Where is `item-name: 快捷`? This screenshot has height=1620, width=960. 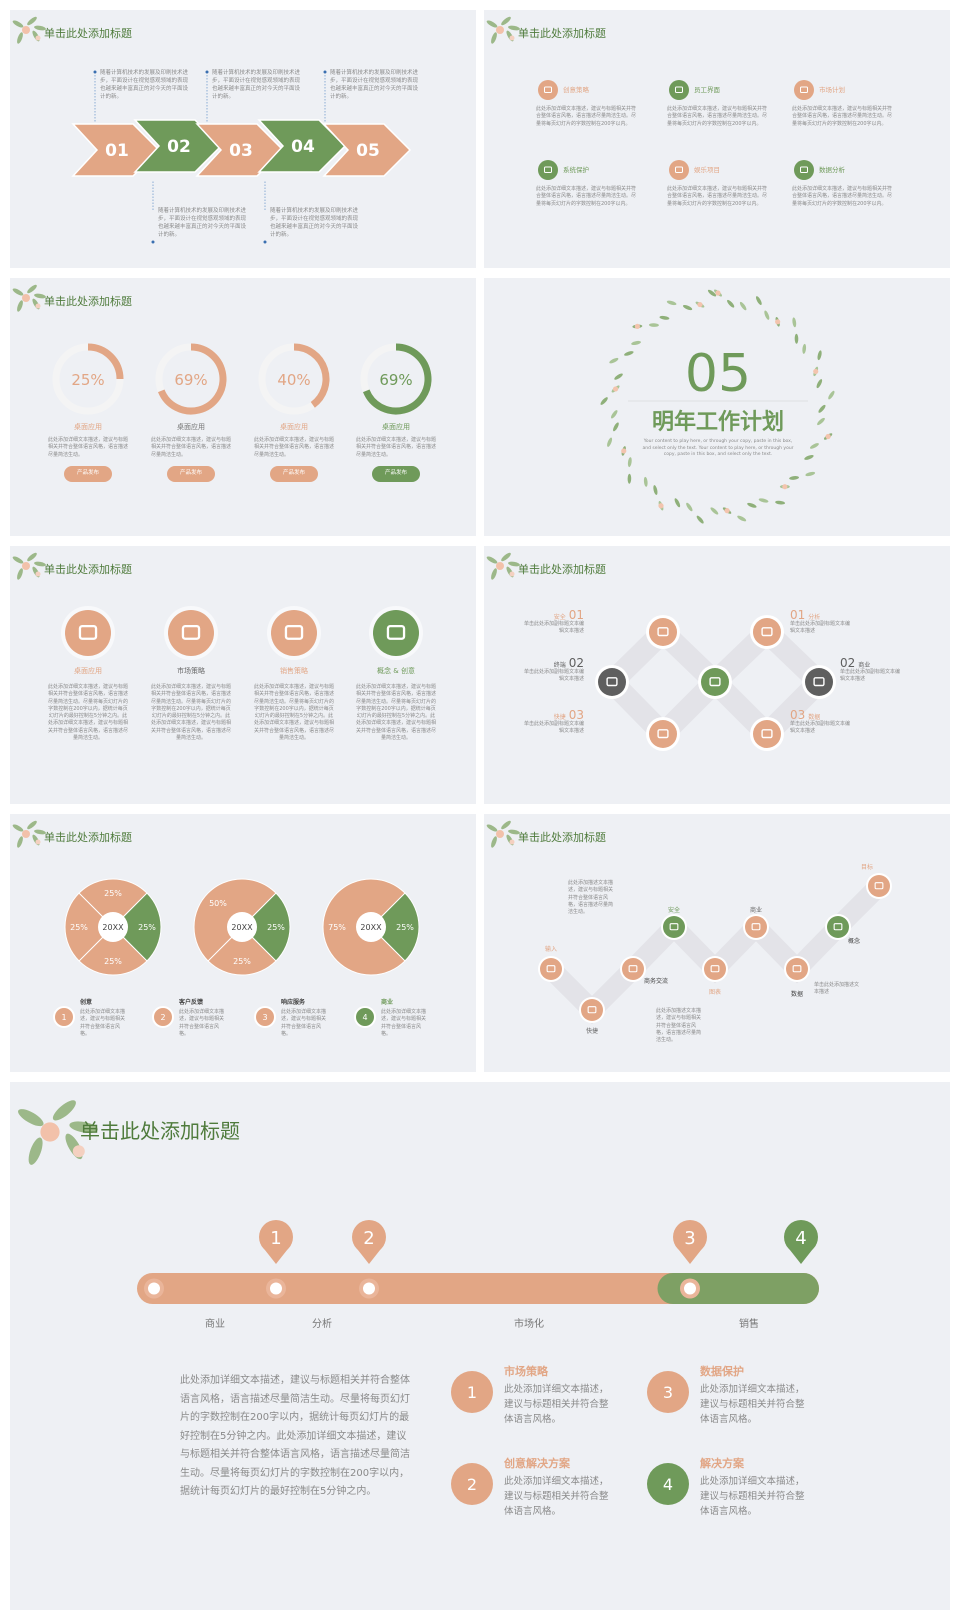 item-name: 快捷 is located at coordinates (559, 717).